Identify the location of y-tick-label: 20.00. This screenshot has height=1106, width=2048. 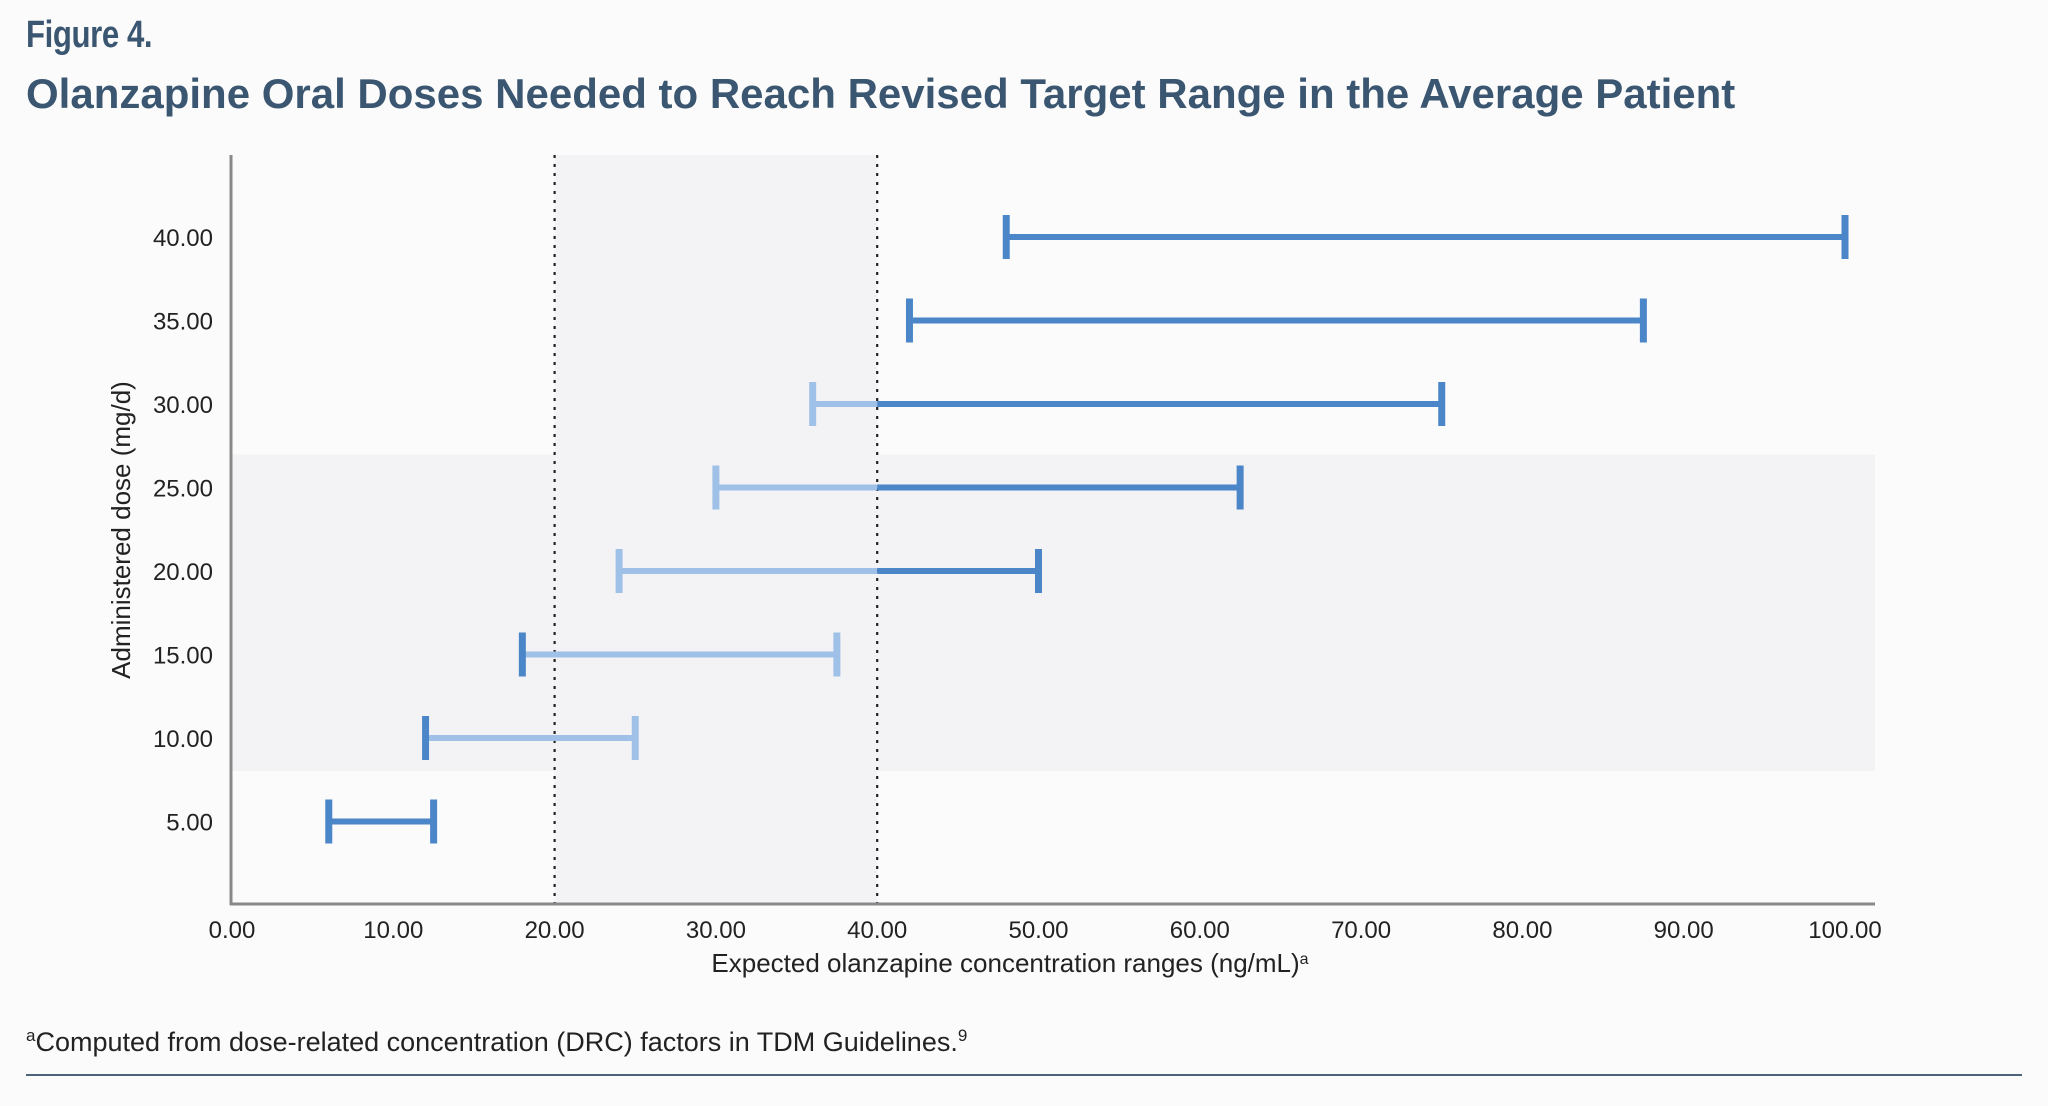
(183, 572).